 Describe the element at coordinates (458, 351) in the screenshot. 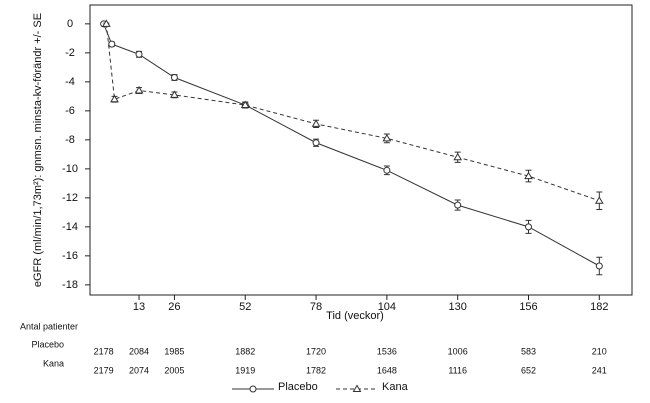

I see `at-risk-count: 1006` at that location.